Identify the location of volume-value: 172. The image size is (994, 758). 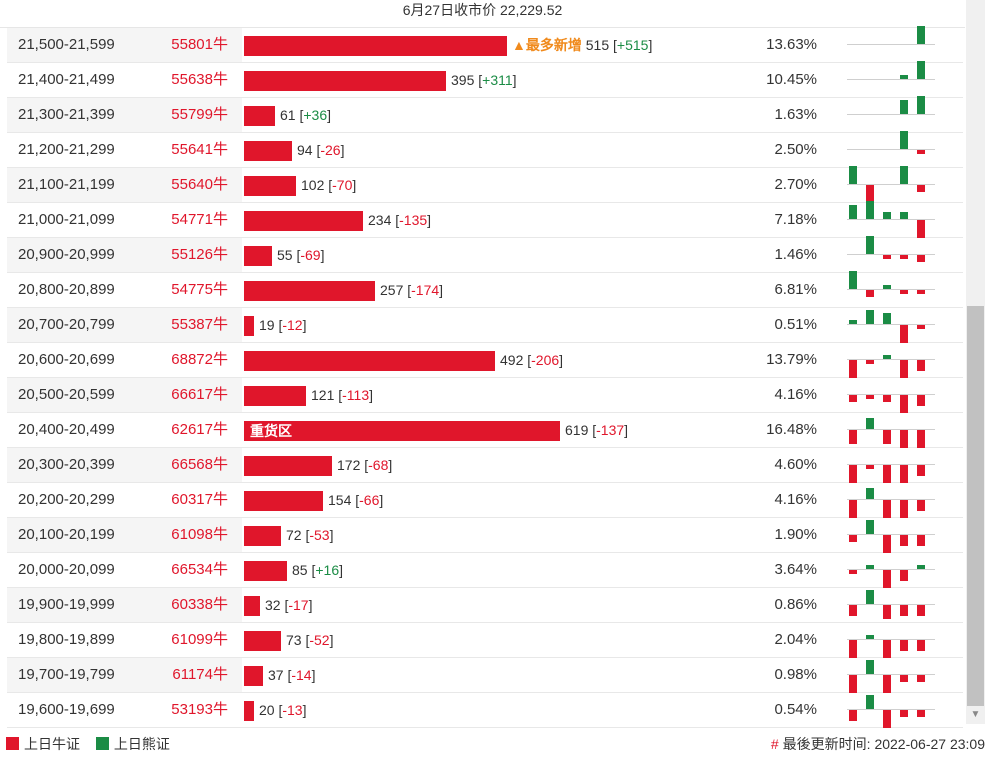
(349, 465).